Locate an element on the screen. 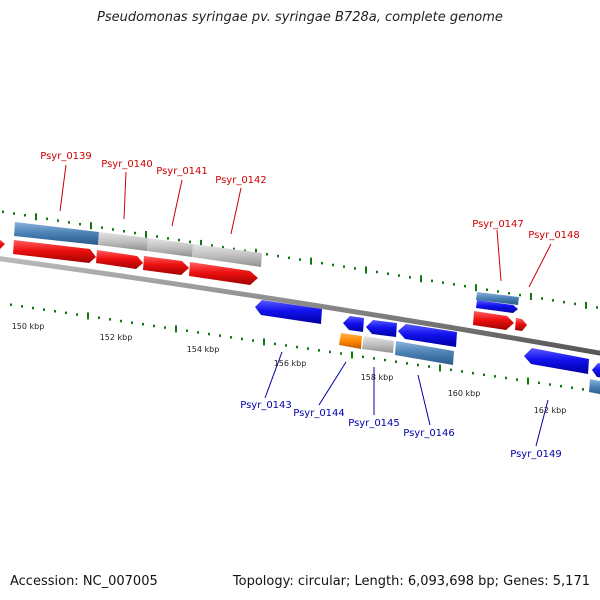  feature-psyr-0139-top is located at coordinates (56, 233).